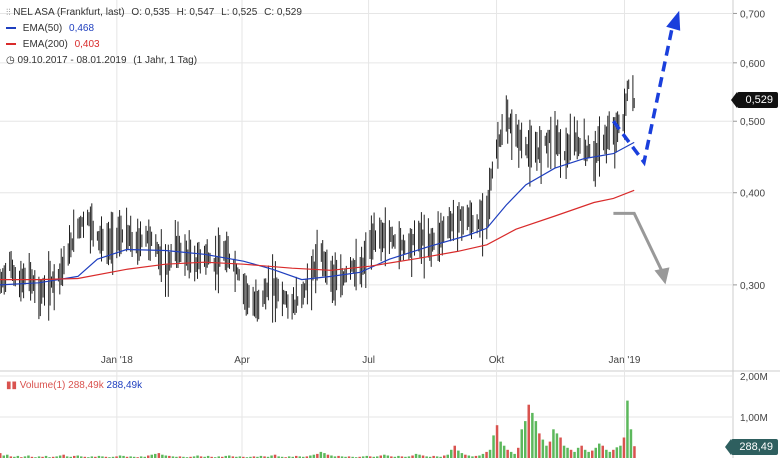 The height and width of the screenshot is (458, 780). What do you see at coordinates (752, 194) in the screenshot?
I see `y-tick-label: 0,400` at bounding box center [752, 194].